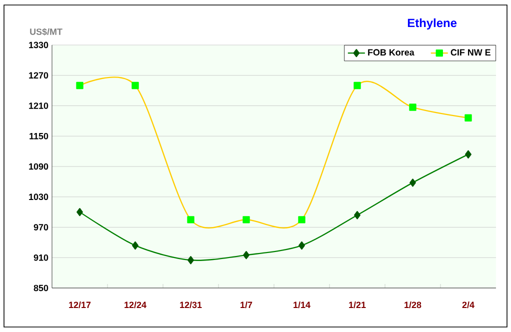  What do you see at coordinates (38, 105) in the screenshot?
I see `y-tick-label: 1210` at bounding box center [38, 105].